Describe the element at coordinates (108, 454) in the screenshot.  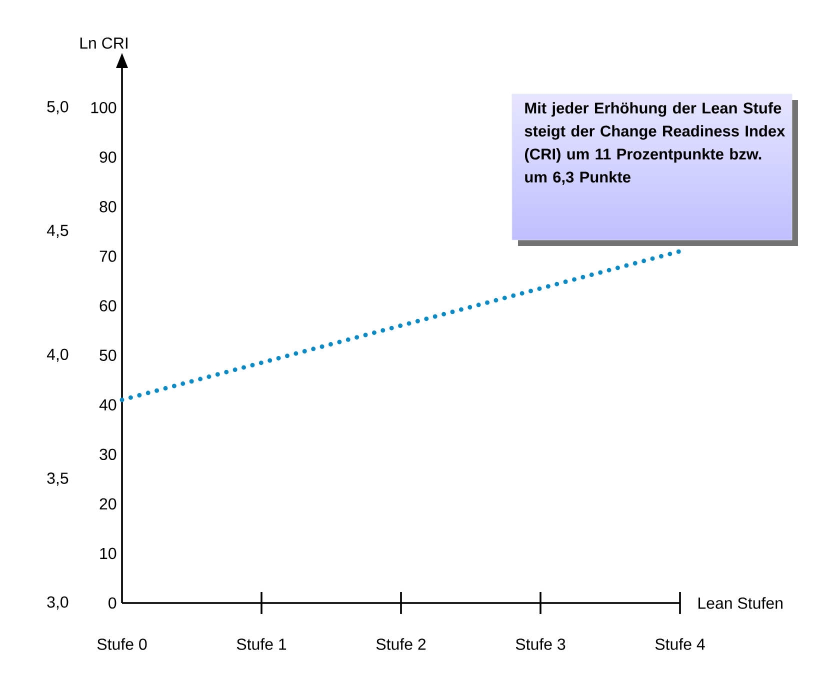
I see `y-tick-label: 30` at that location.